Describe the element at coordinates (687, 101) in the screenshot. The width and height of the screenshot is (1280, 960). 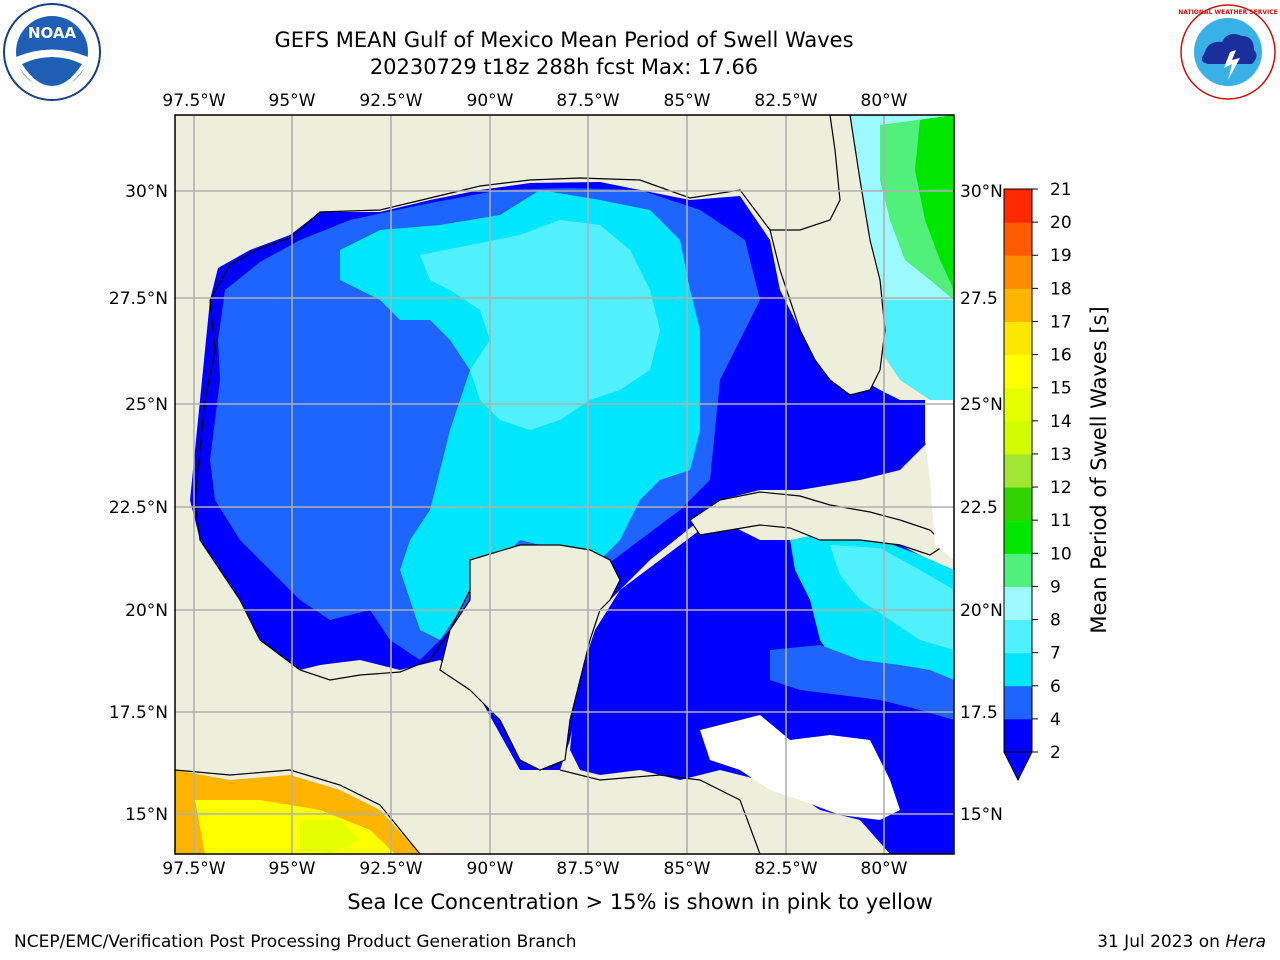
I see `lon-tick-top: 85°W` at that location.